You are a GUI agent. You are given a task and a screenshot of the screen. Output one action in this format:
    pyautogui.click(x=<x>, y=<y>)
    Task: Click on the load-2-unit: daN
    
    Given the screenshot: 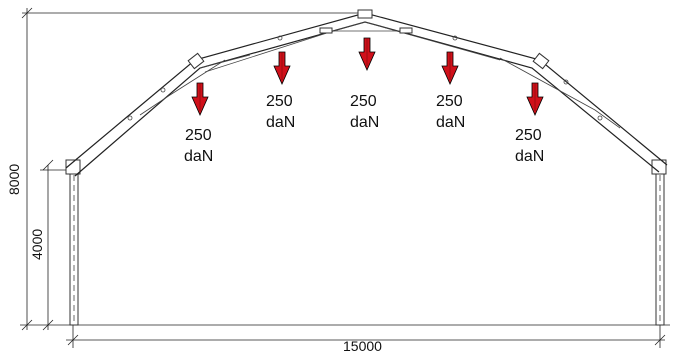 What is the action you would take?
    pyautogui.click(x=280, y=122)
    